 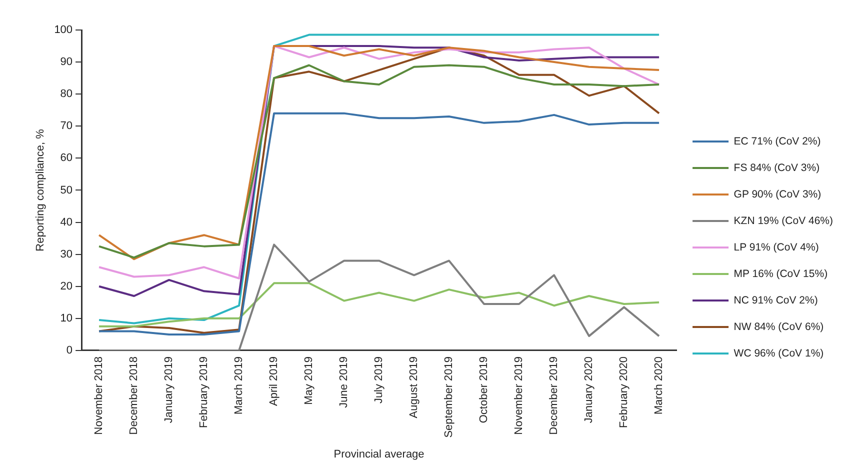 I want to click on y-tick-label: 100, so click(x=63, y=30).